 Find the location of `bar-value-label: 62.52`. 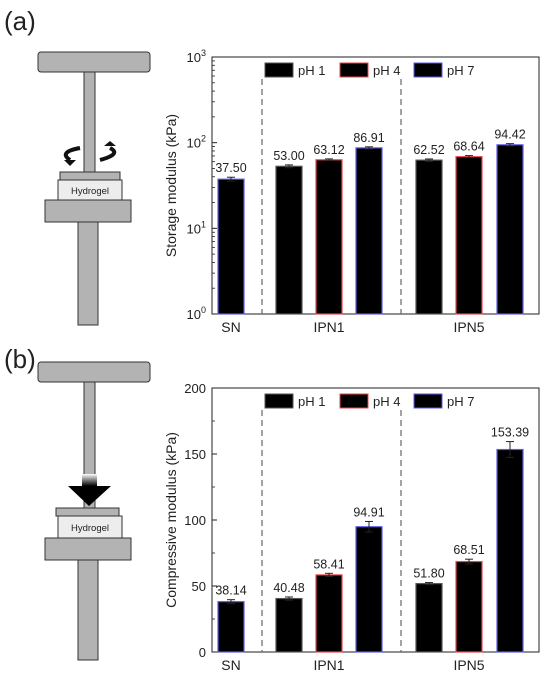

bar-value-label: 62.52 is located at coordinates (428, 150).